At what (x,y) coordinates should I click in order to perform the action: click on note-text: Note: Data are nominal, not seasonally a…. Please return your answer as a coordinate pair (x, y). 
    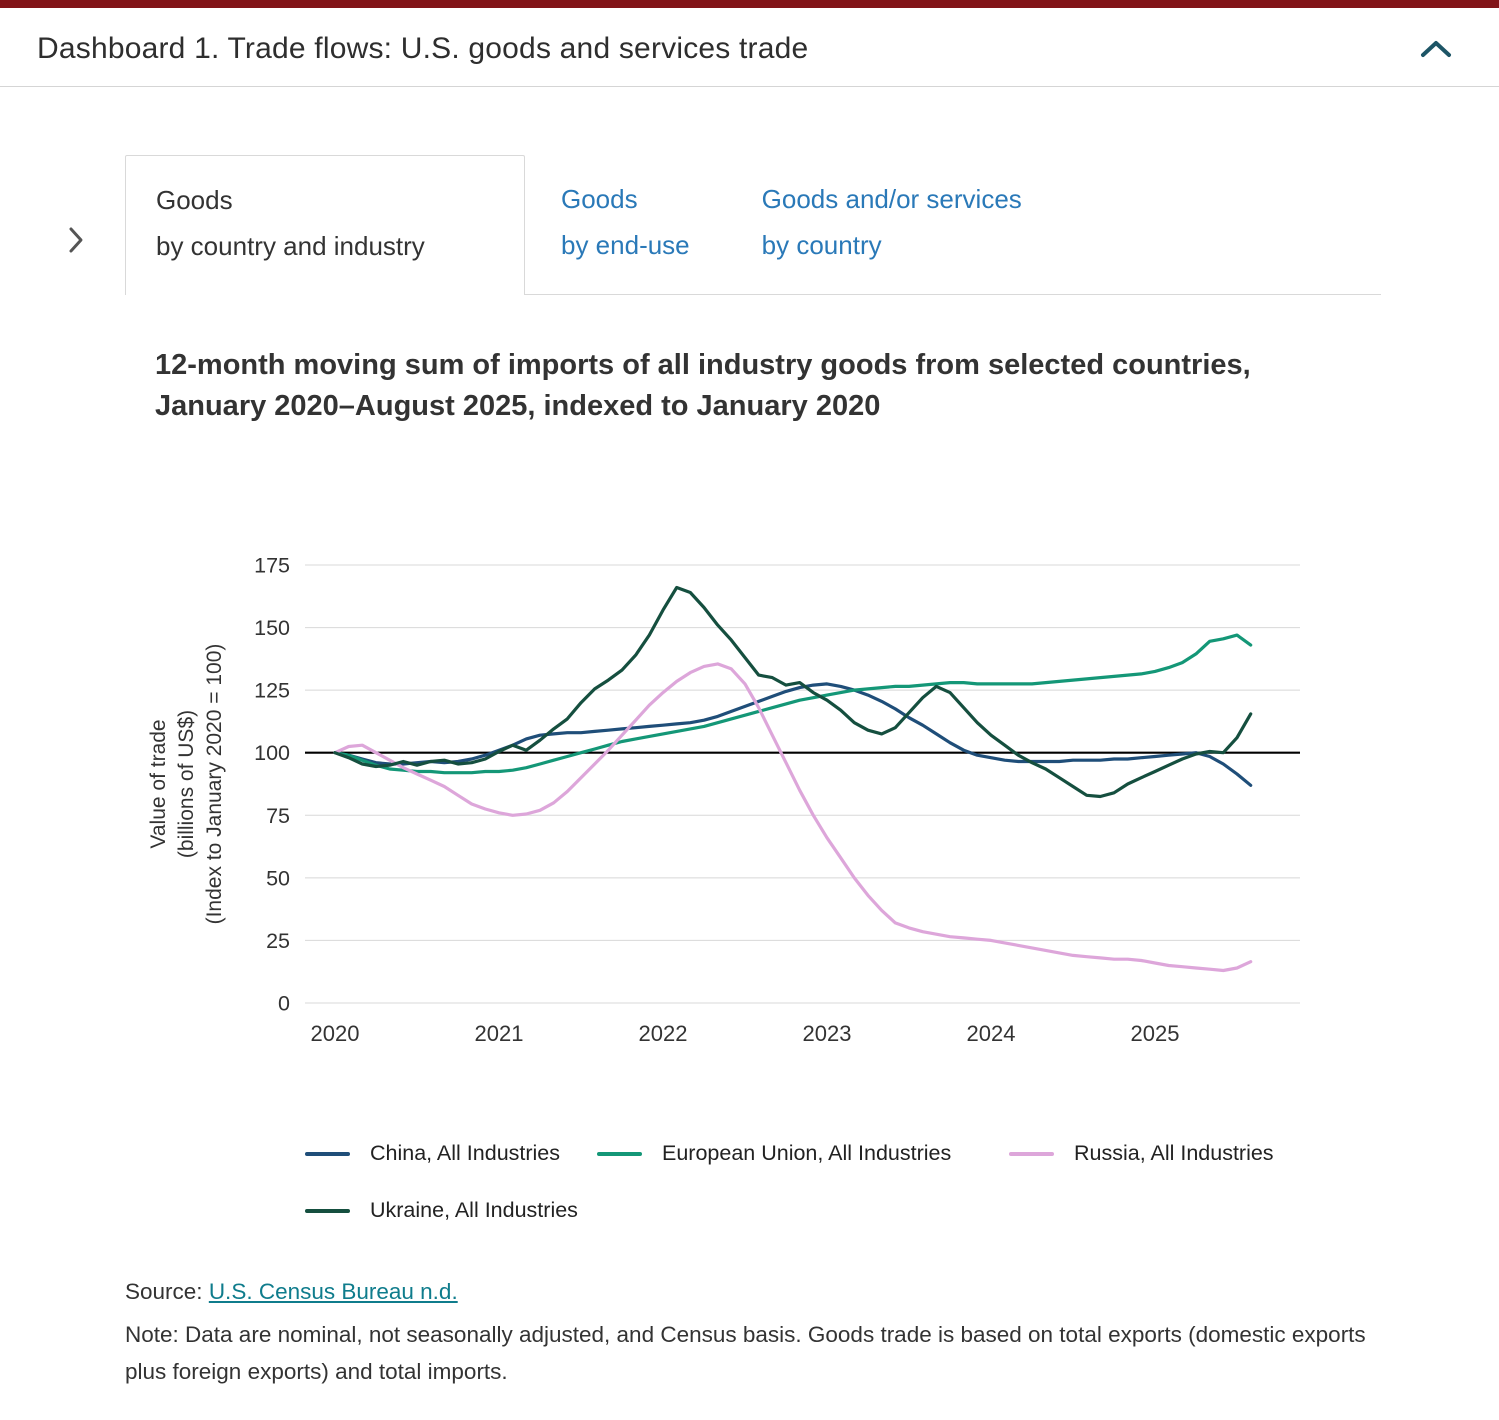
    Looking at the image, I should click on (745, 1353).